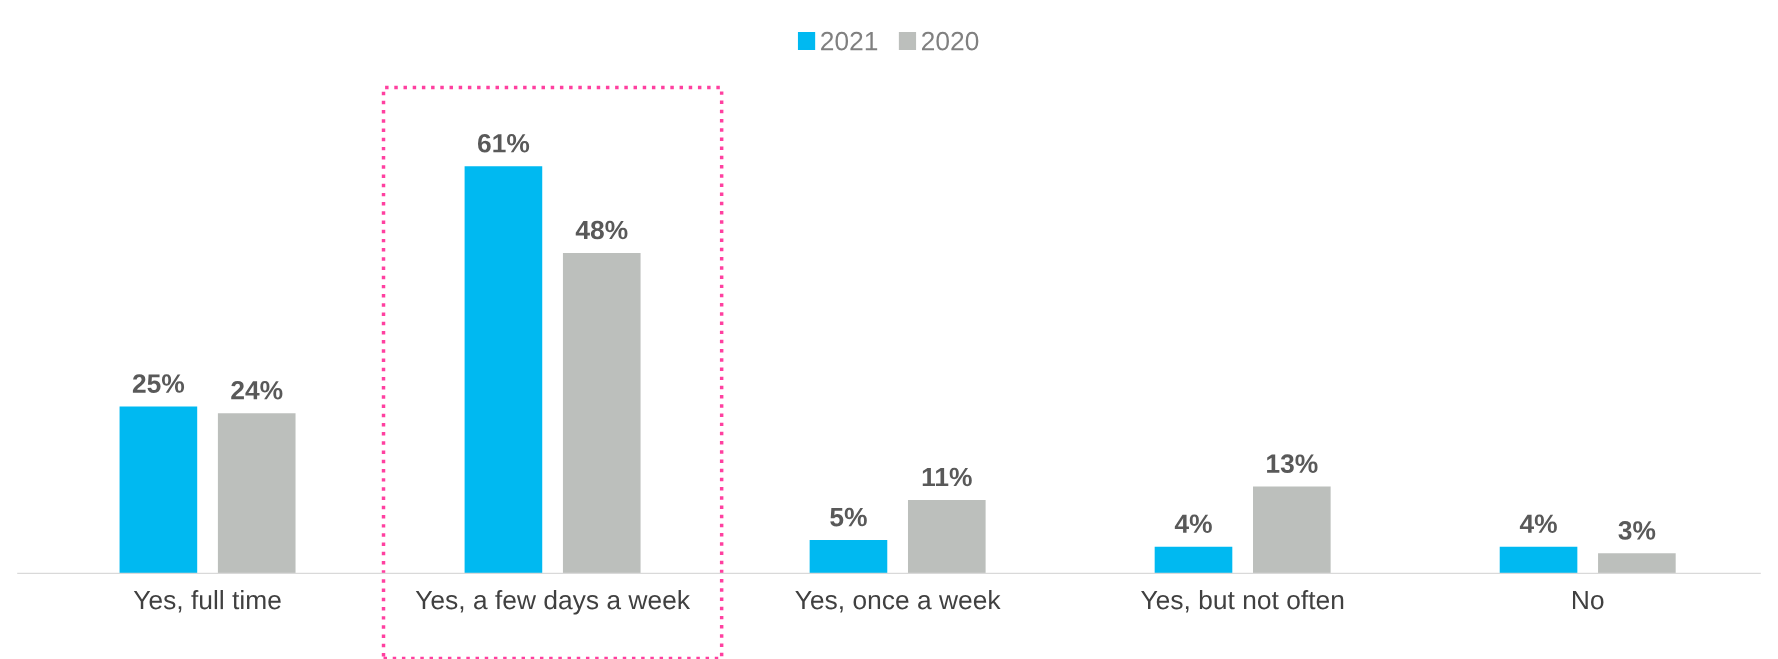  What do you see at coordinates (950, 41) in the screenshot?
I see `legend-label: 2020` at bounding box center [950, 41].